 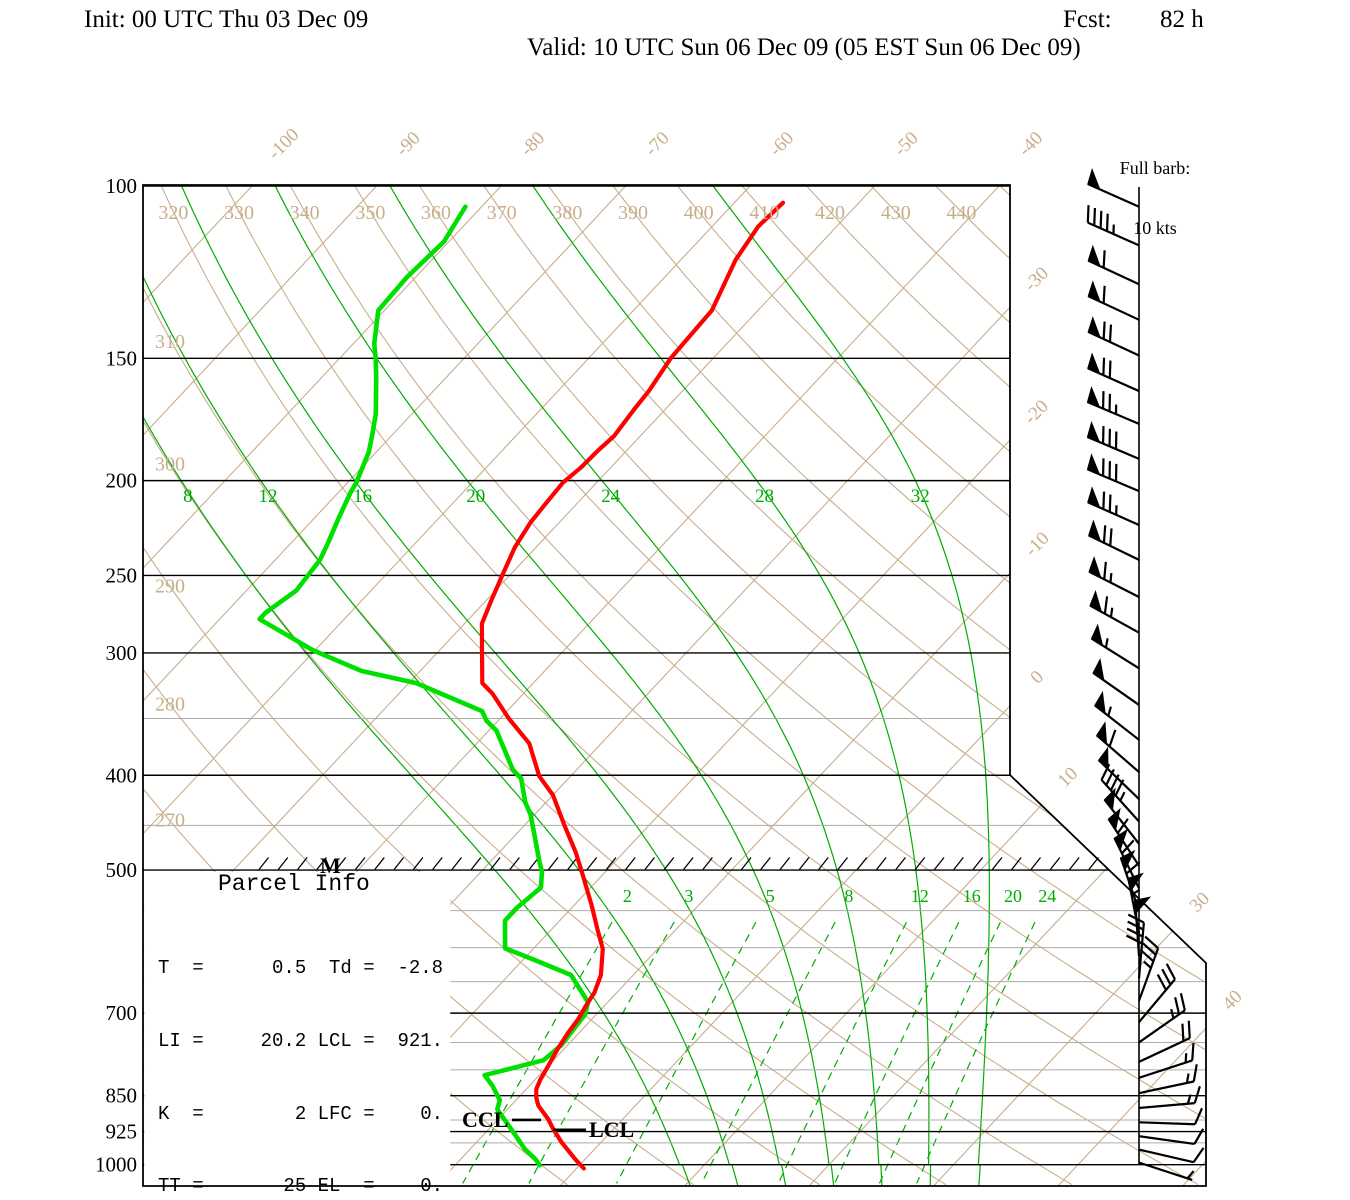 I want to click on wind-barb-legend-line1: Full barb:, so click(x=1155, y=168).